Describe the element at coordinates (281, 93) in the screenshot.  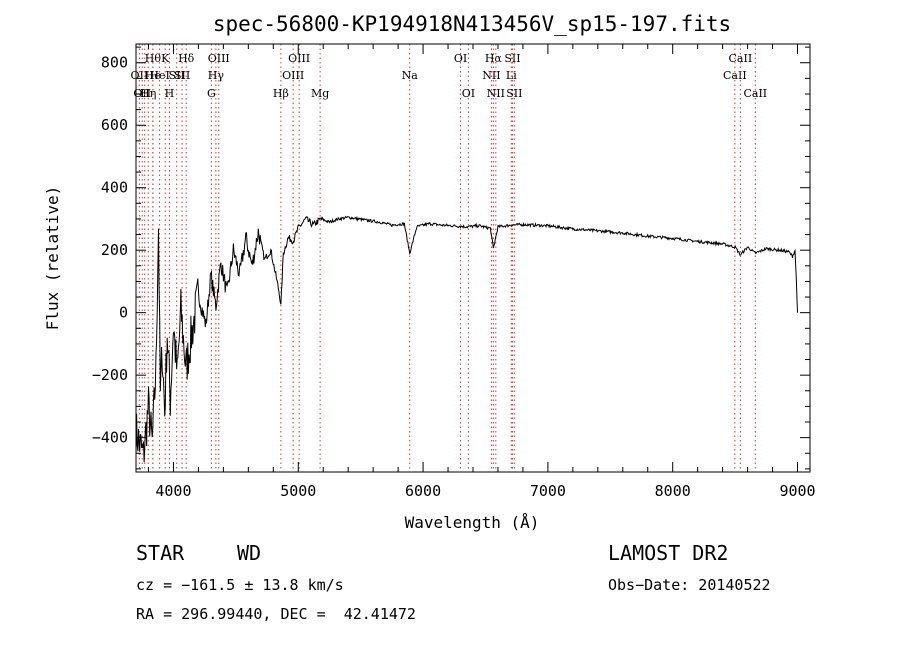
I see `line-label: Hβ` at that location.